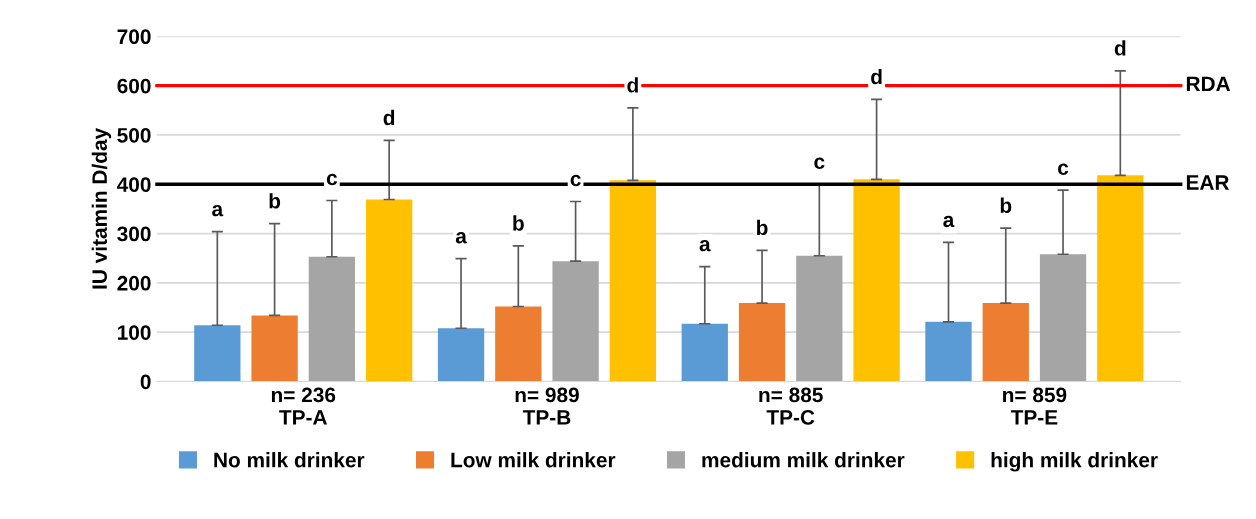 This screenshot has width=1256, height=519. What do you see at coordinates (533, 460) in the screenshot?
I see `legend-label: Low milk drinker` at bounding box center [533, 460].